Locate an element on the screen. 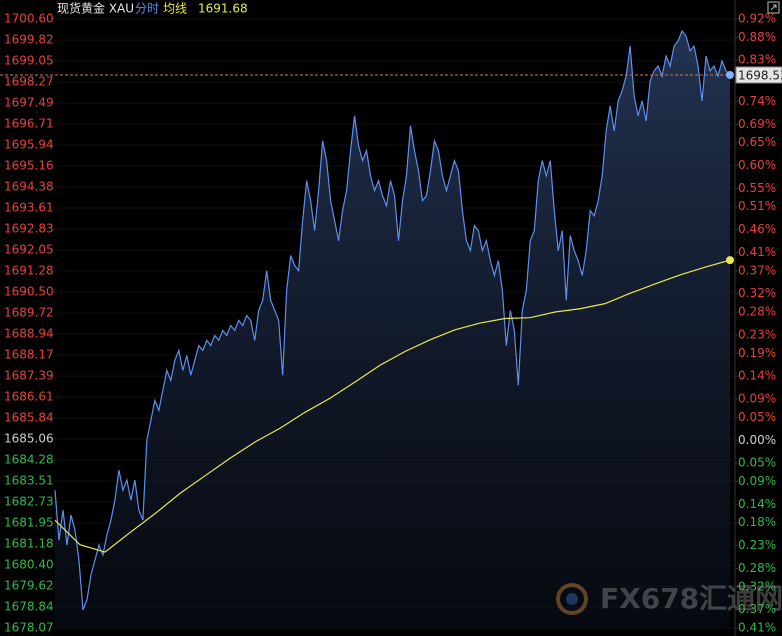  current-price-box is located at coordinates (758, 75).